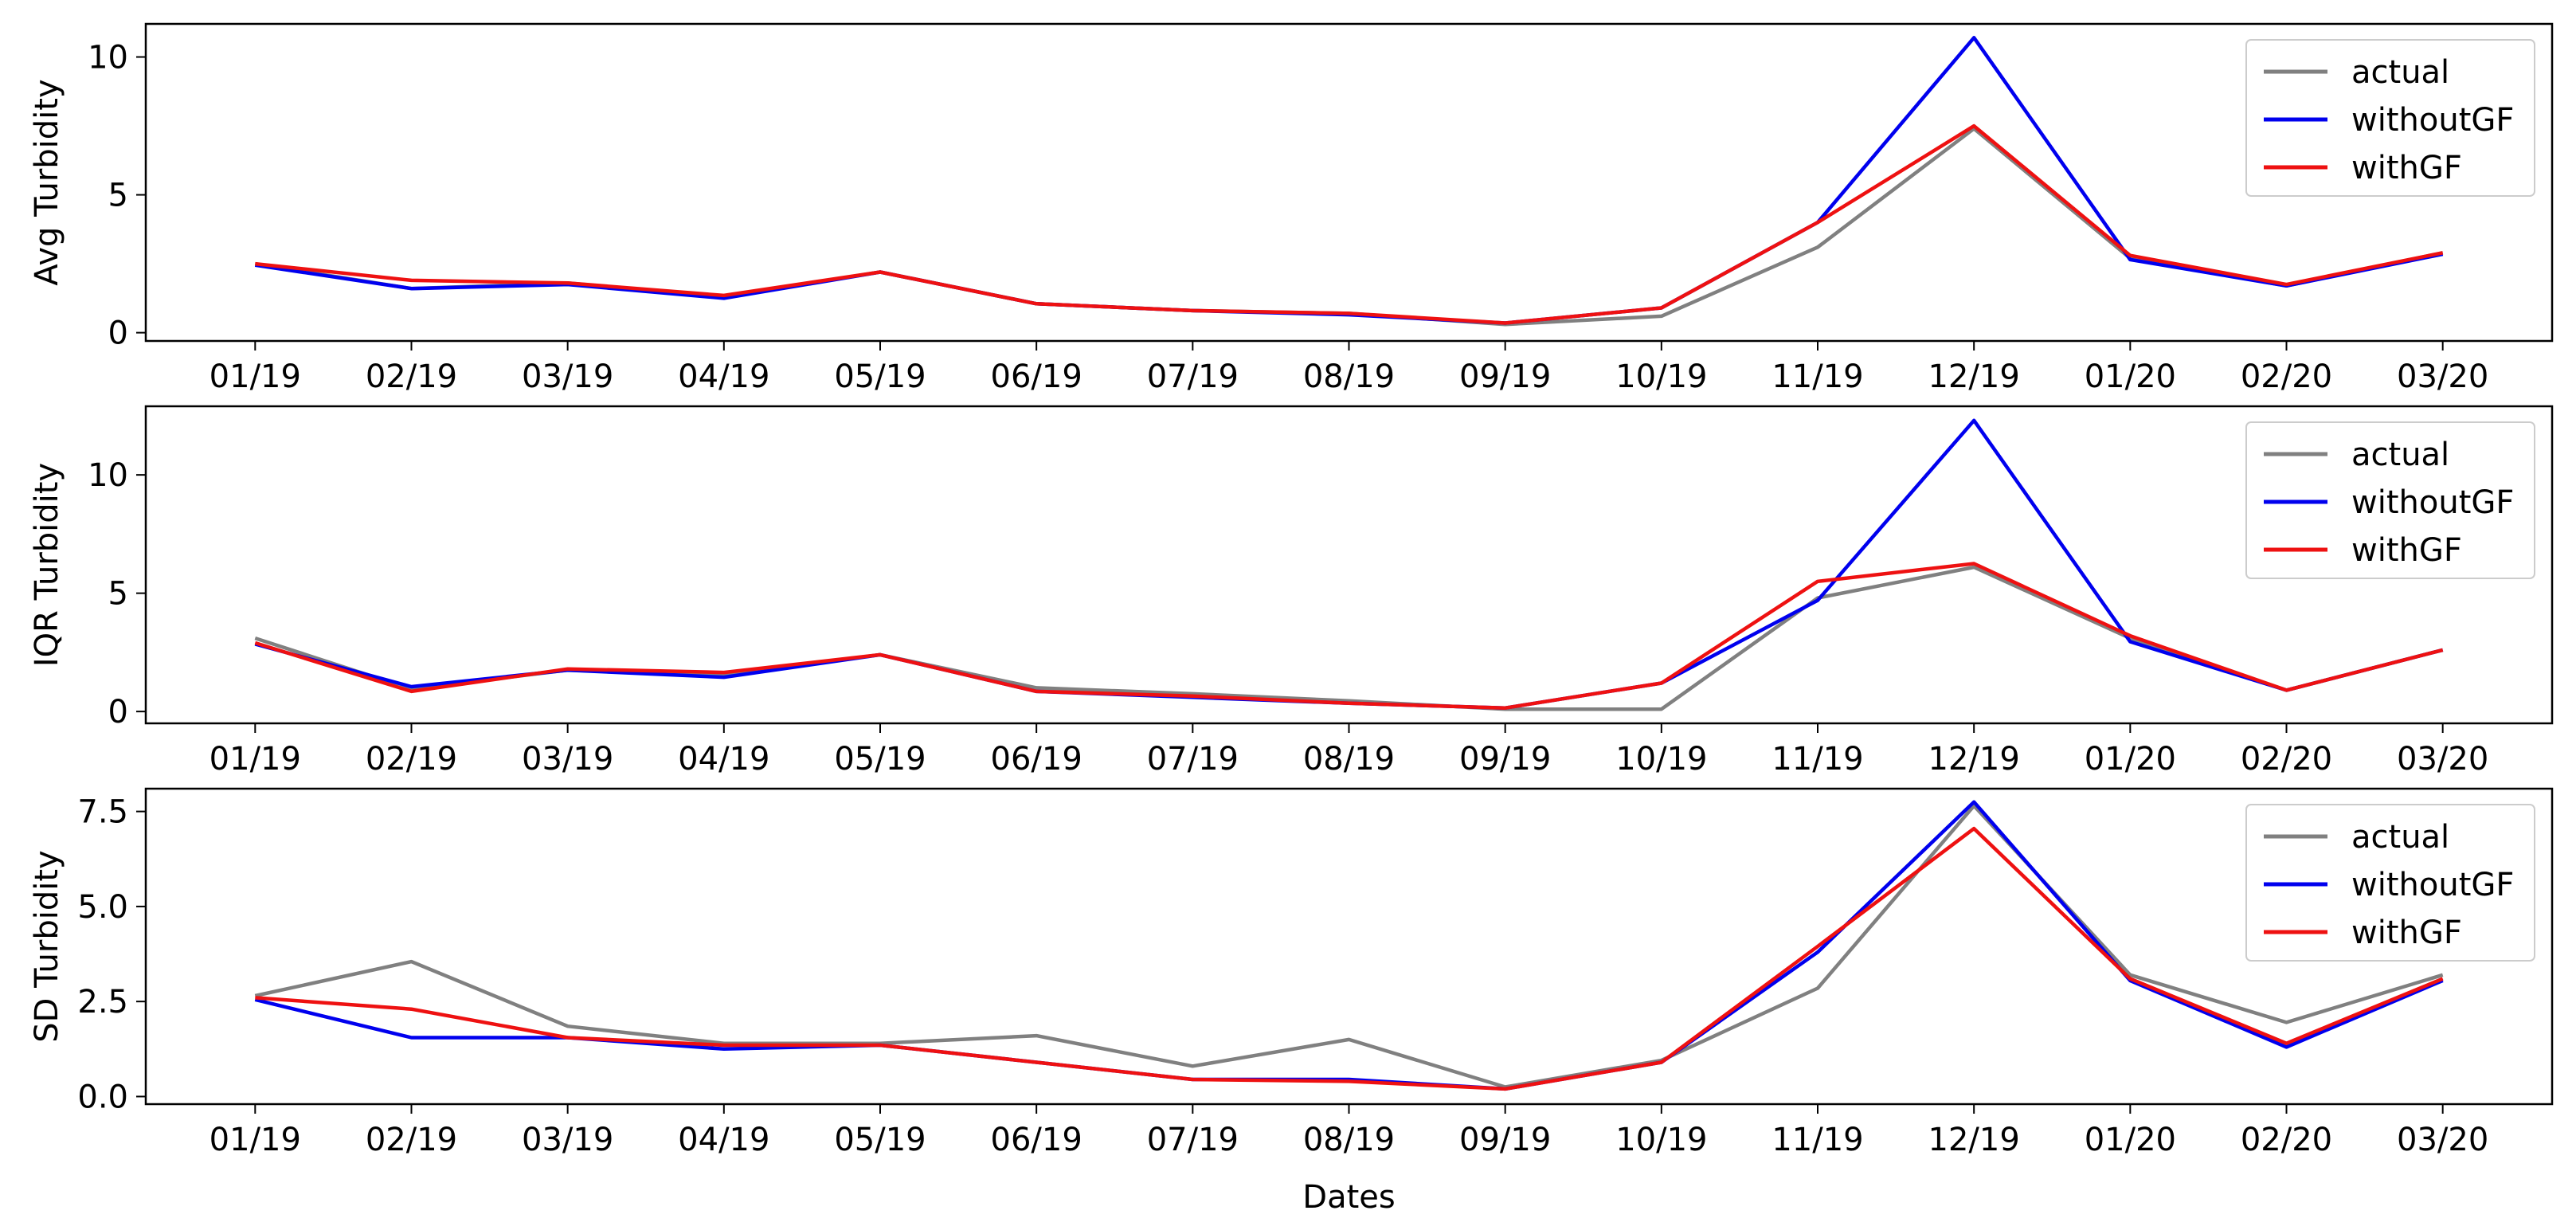 The height and width of the screenshot is (1230, 2576). What do you see at coordinates (102, 1097) in the screenshot?
I see `y-tick-label: 0.0` at bounding box center [102, 1097].